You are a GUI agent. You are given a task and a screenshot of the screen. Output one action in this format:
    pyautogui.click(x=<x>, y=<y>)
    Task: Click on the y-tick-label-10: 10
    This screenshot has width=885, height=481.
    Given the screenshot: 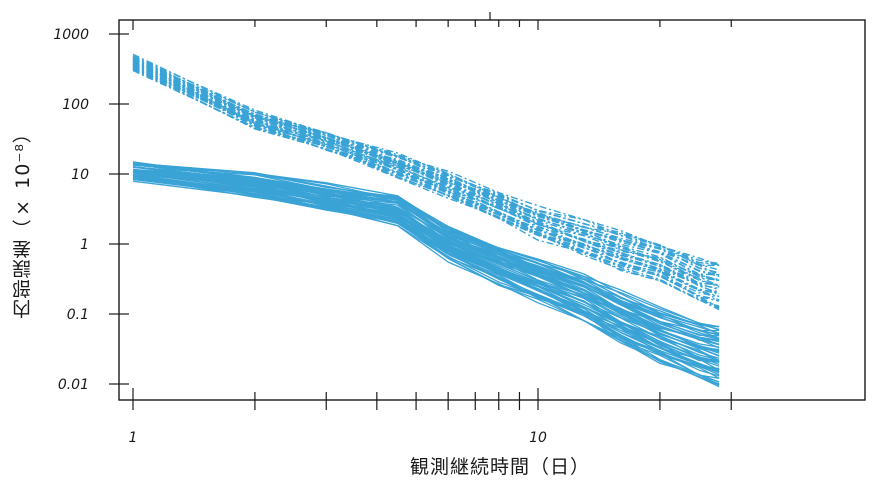 What is the action you would take?
    pyautogui.click(x=80, y=175)
    